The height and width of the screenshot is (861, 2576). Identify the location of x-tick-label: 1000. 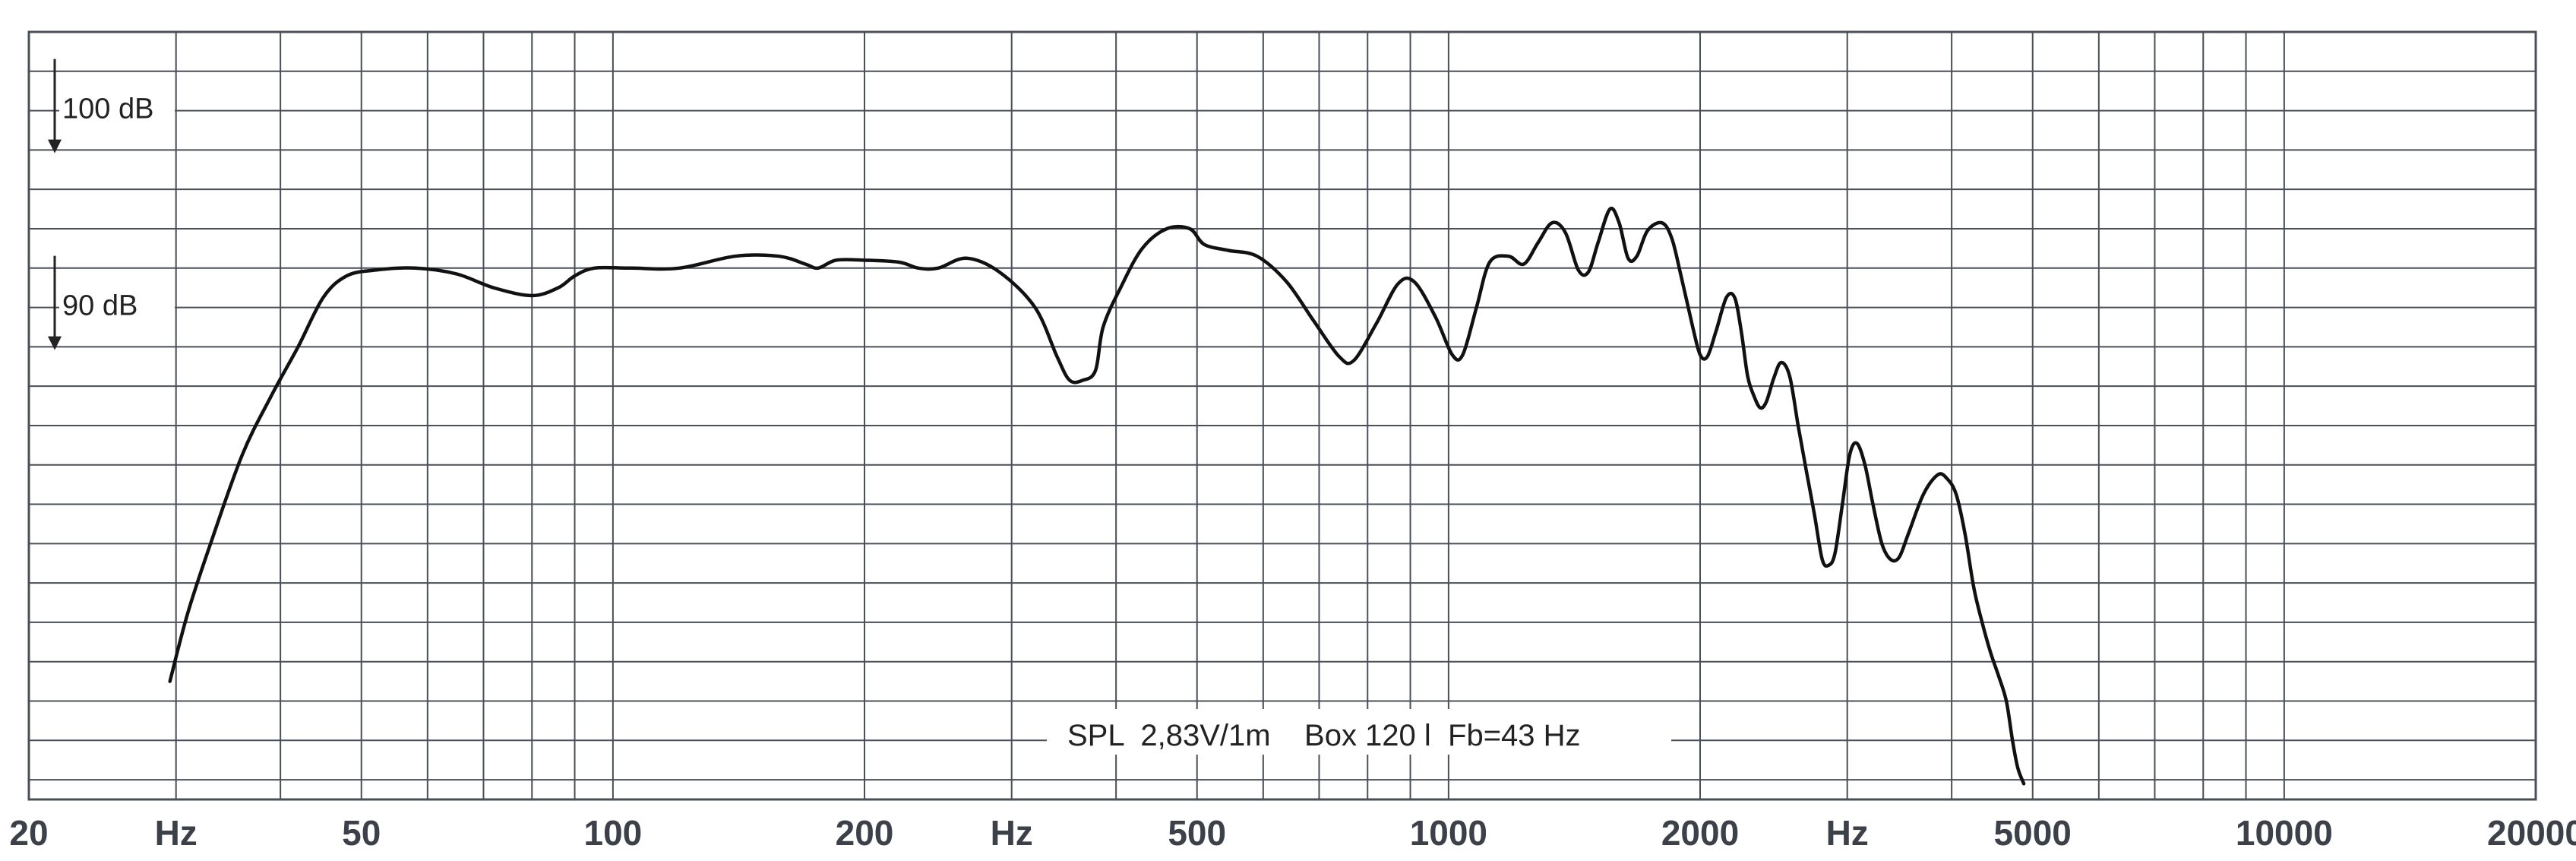
(1448, 833).